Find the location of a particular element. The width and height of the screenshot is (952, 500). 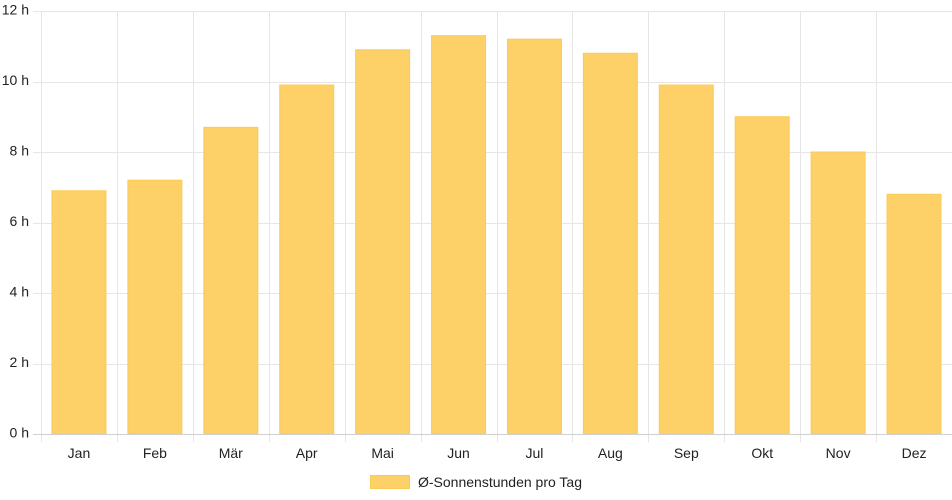

x-tick-label: Mai is located at coordinates (382, 453).